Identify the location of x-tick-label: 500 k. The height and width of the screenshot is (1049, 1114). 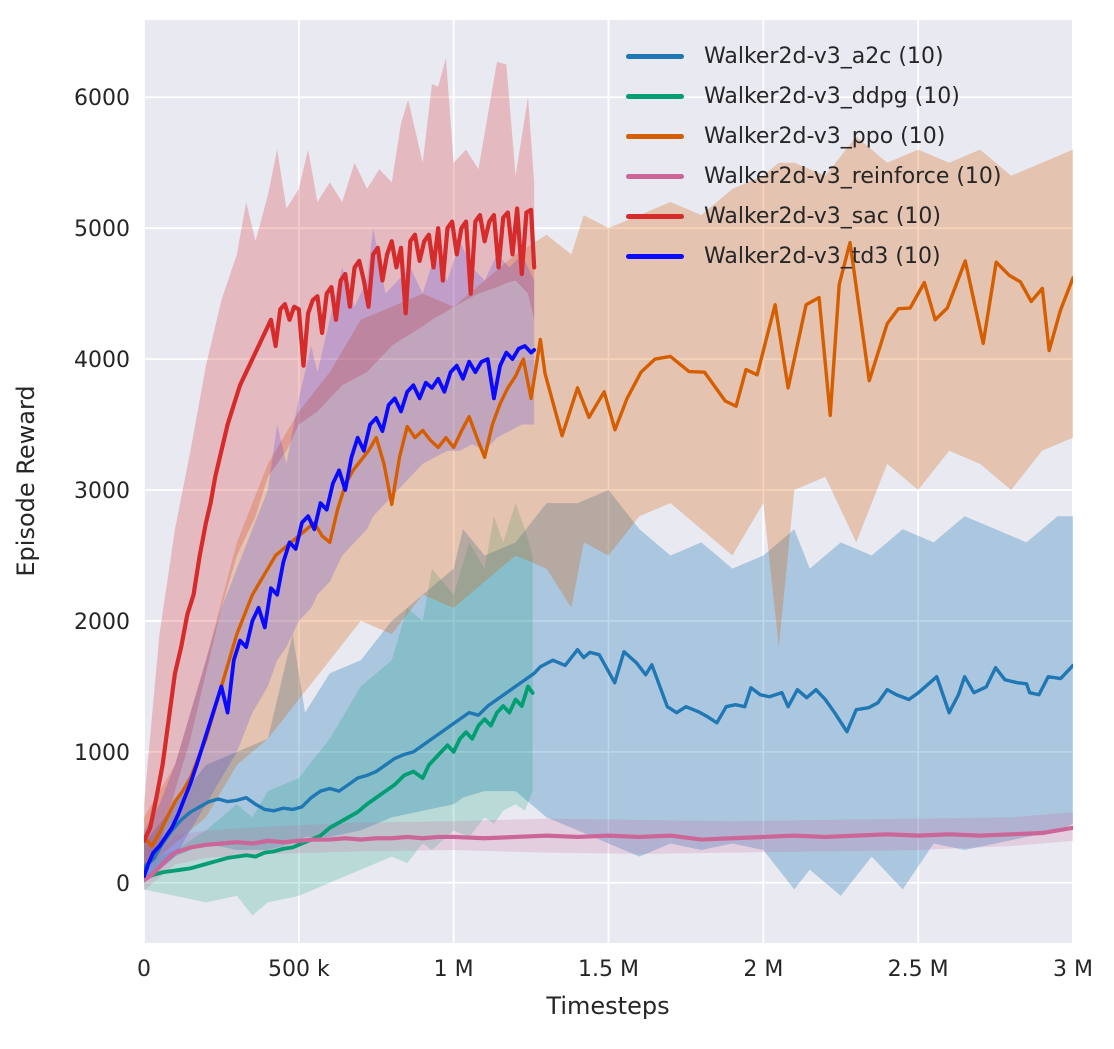
(299, 969).